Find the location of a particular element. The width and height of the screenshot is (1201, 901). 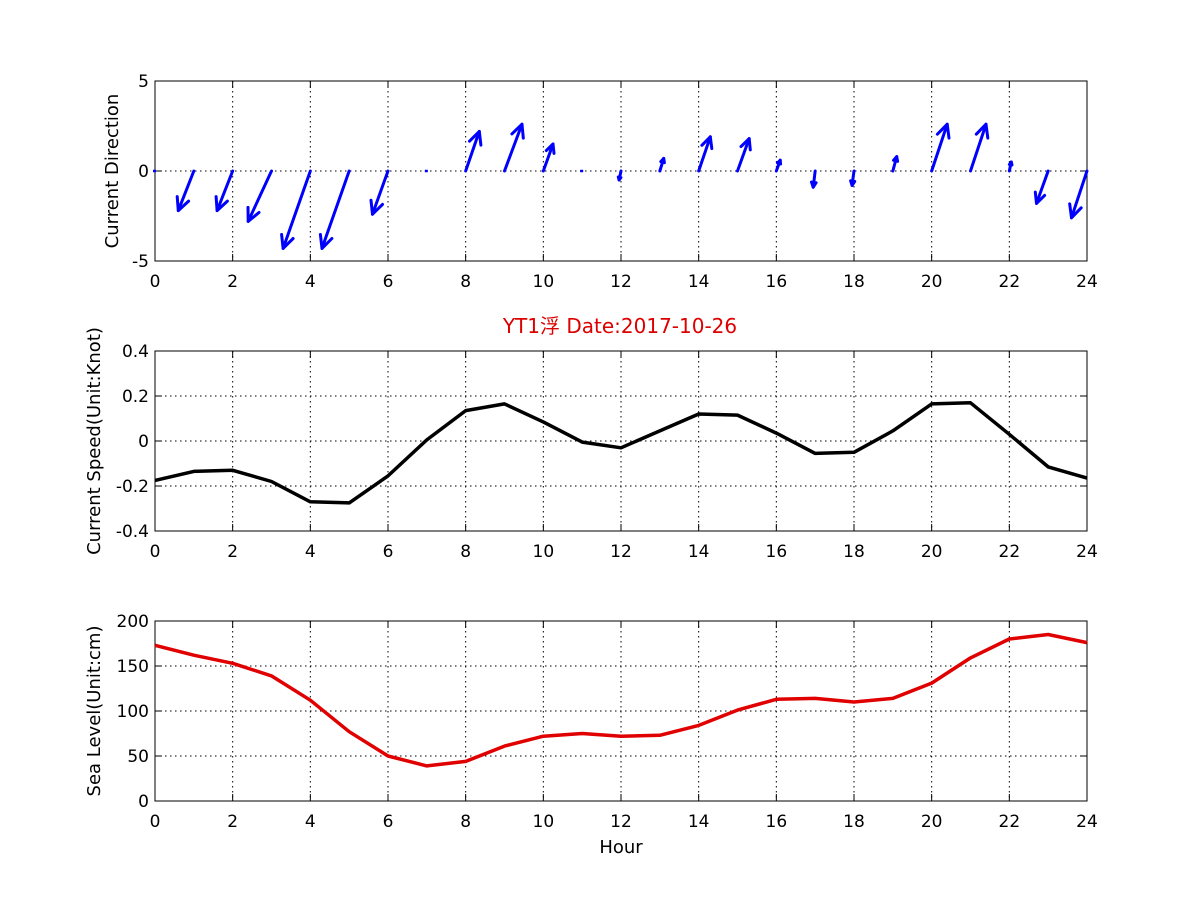

y-tick-label: -0.2 is located at coordinates (132, 487).